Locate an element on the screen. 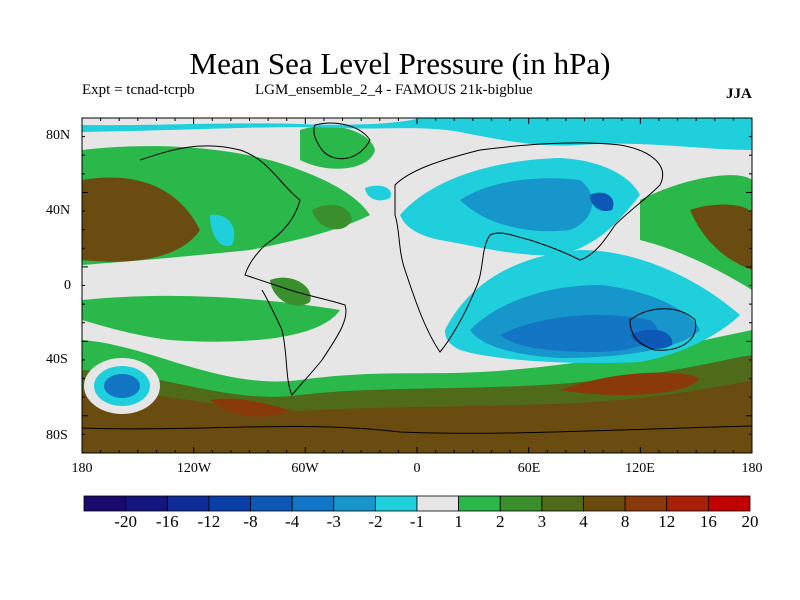  eurasian-low-mid is located at coordinates (526, 205).